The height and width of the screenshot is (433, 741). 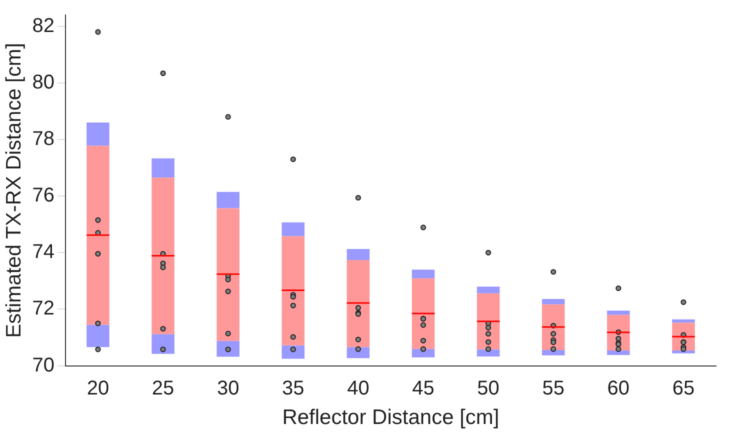 What do you see at coordinates (423, 388) in the screenshot?
I see `x-tick-label: 45` at bounding box center [423, 388].